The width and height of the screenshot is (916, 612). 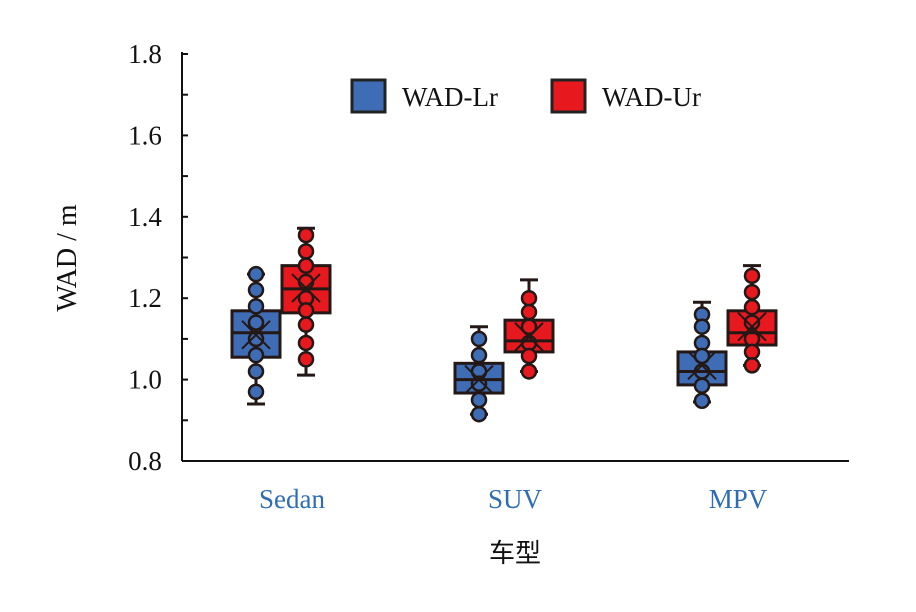 What do you see at coordinates (515, 499) in the screenshot?
I see `x-tick-label: SUV` at bounding box center [515, 499].